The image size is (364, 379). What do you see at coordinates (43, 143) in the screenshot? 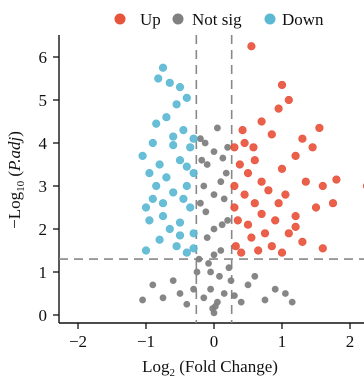
I see `y-tick-label: 4` at bounding box center [43, 143].